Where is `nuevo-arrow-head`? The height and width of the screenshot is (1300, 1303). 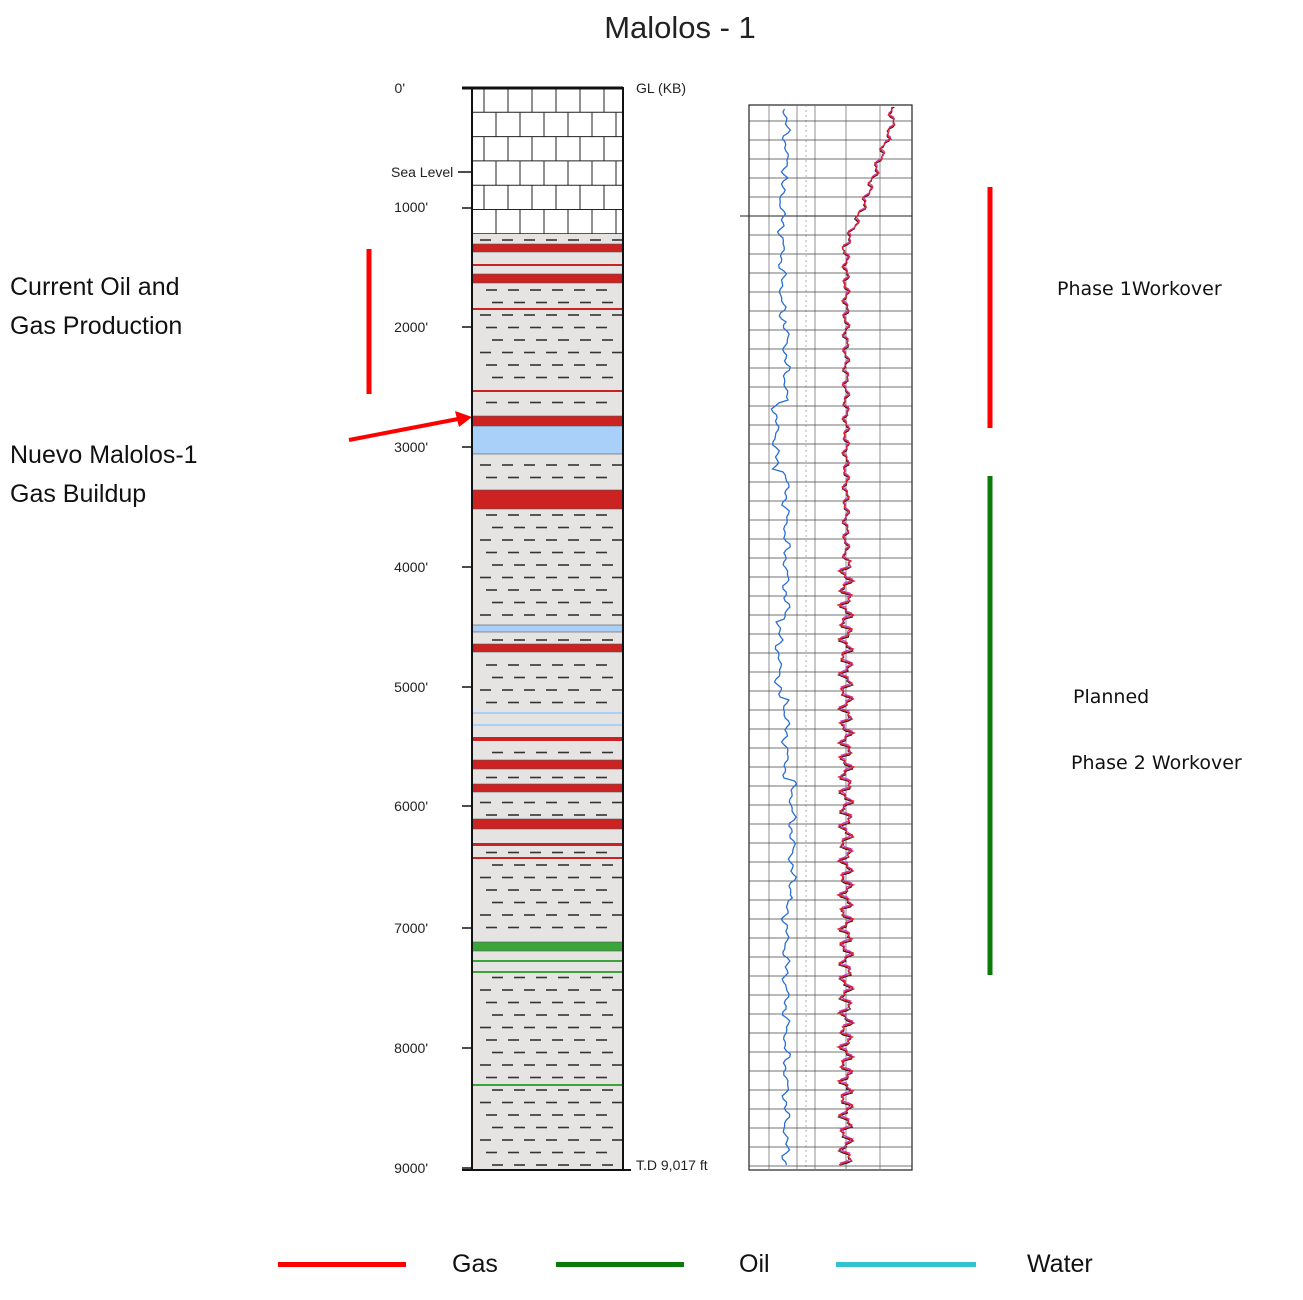
nuevo-arrow-head is located at coordinates (463, 419).